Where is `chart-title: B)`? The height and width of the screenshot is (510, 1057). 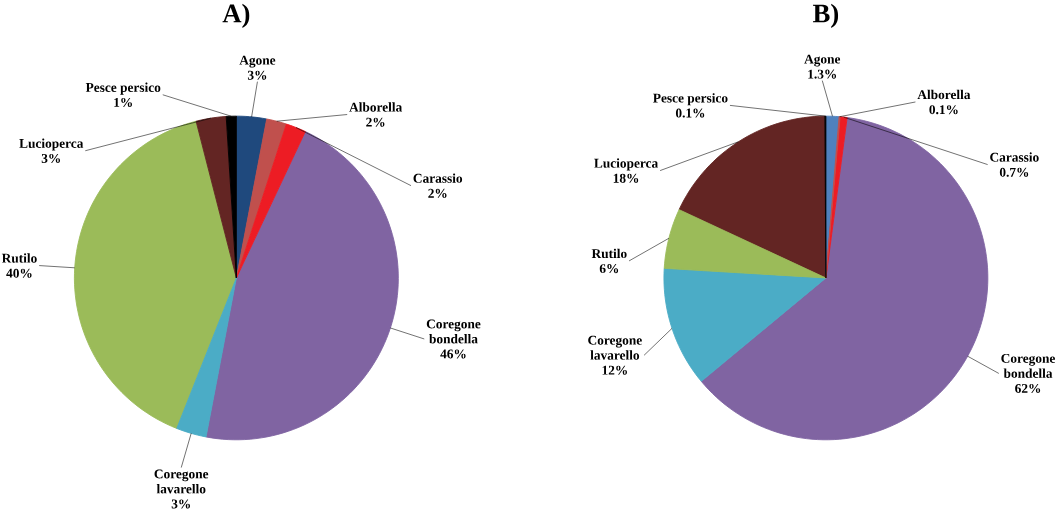
chart-title: B) is located at coordinates (825, 15).